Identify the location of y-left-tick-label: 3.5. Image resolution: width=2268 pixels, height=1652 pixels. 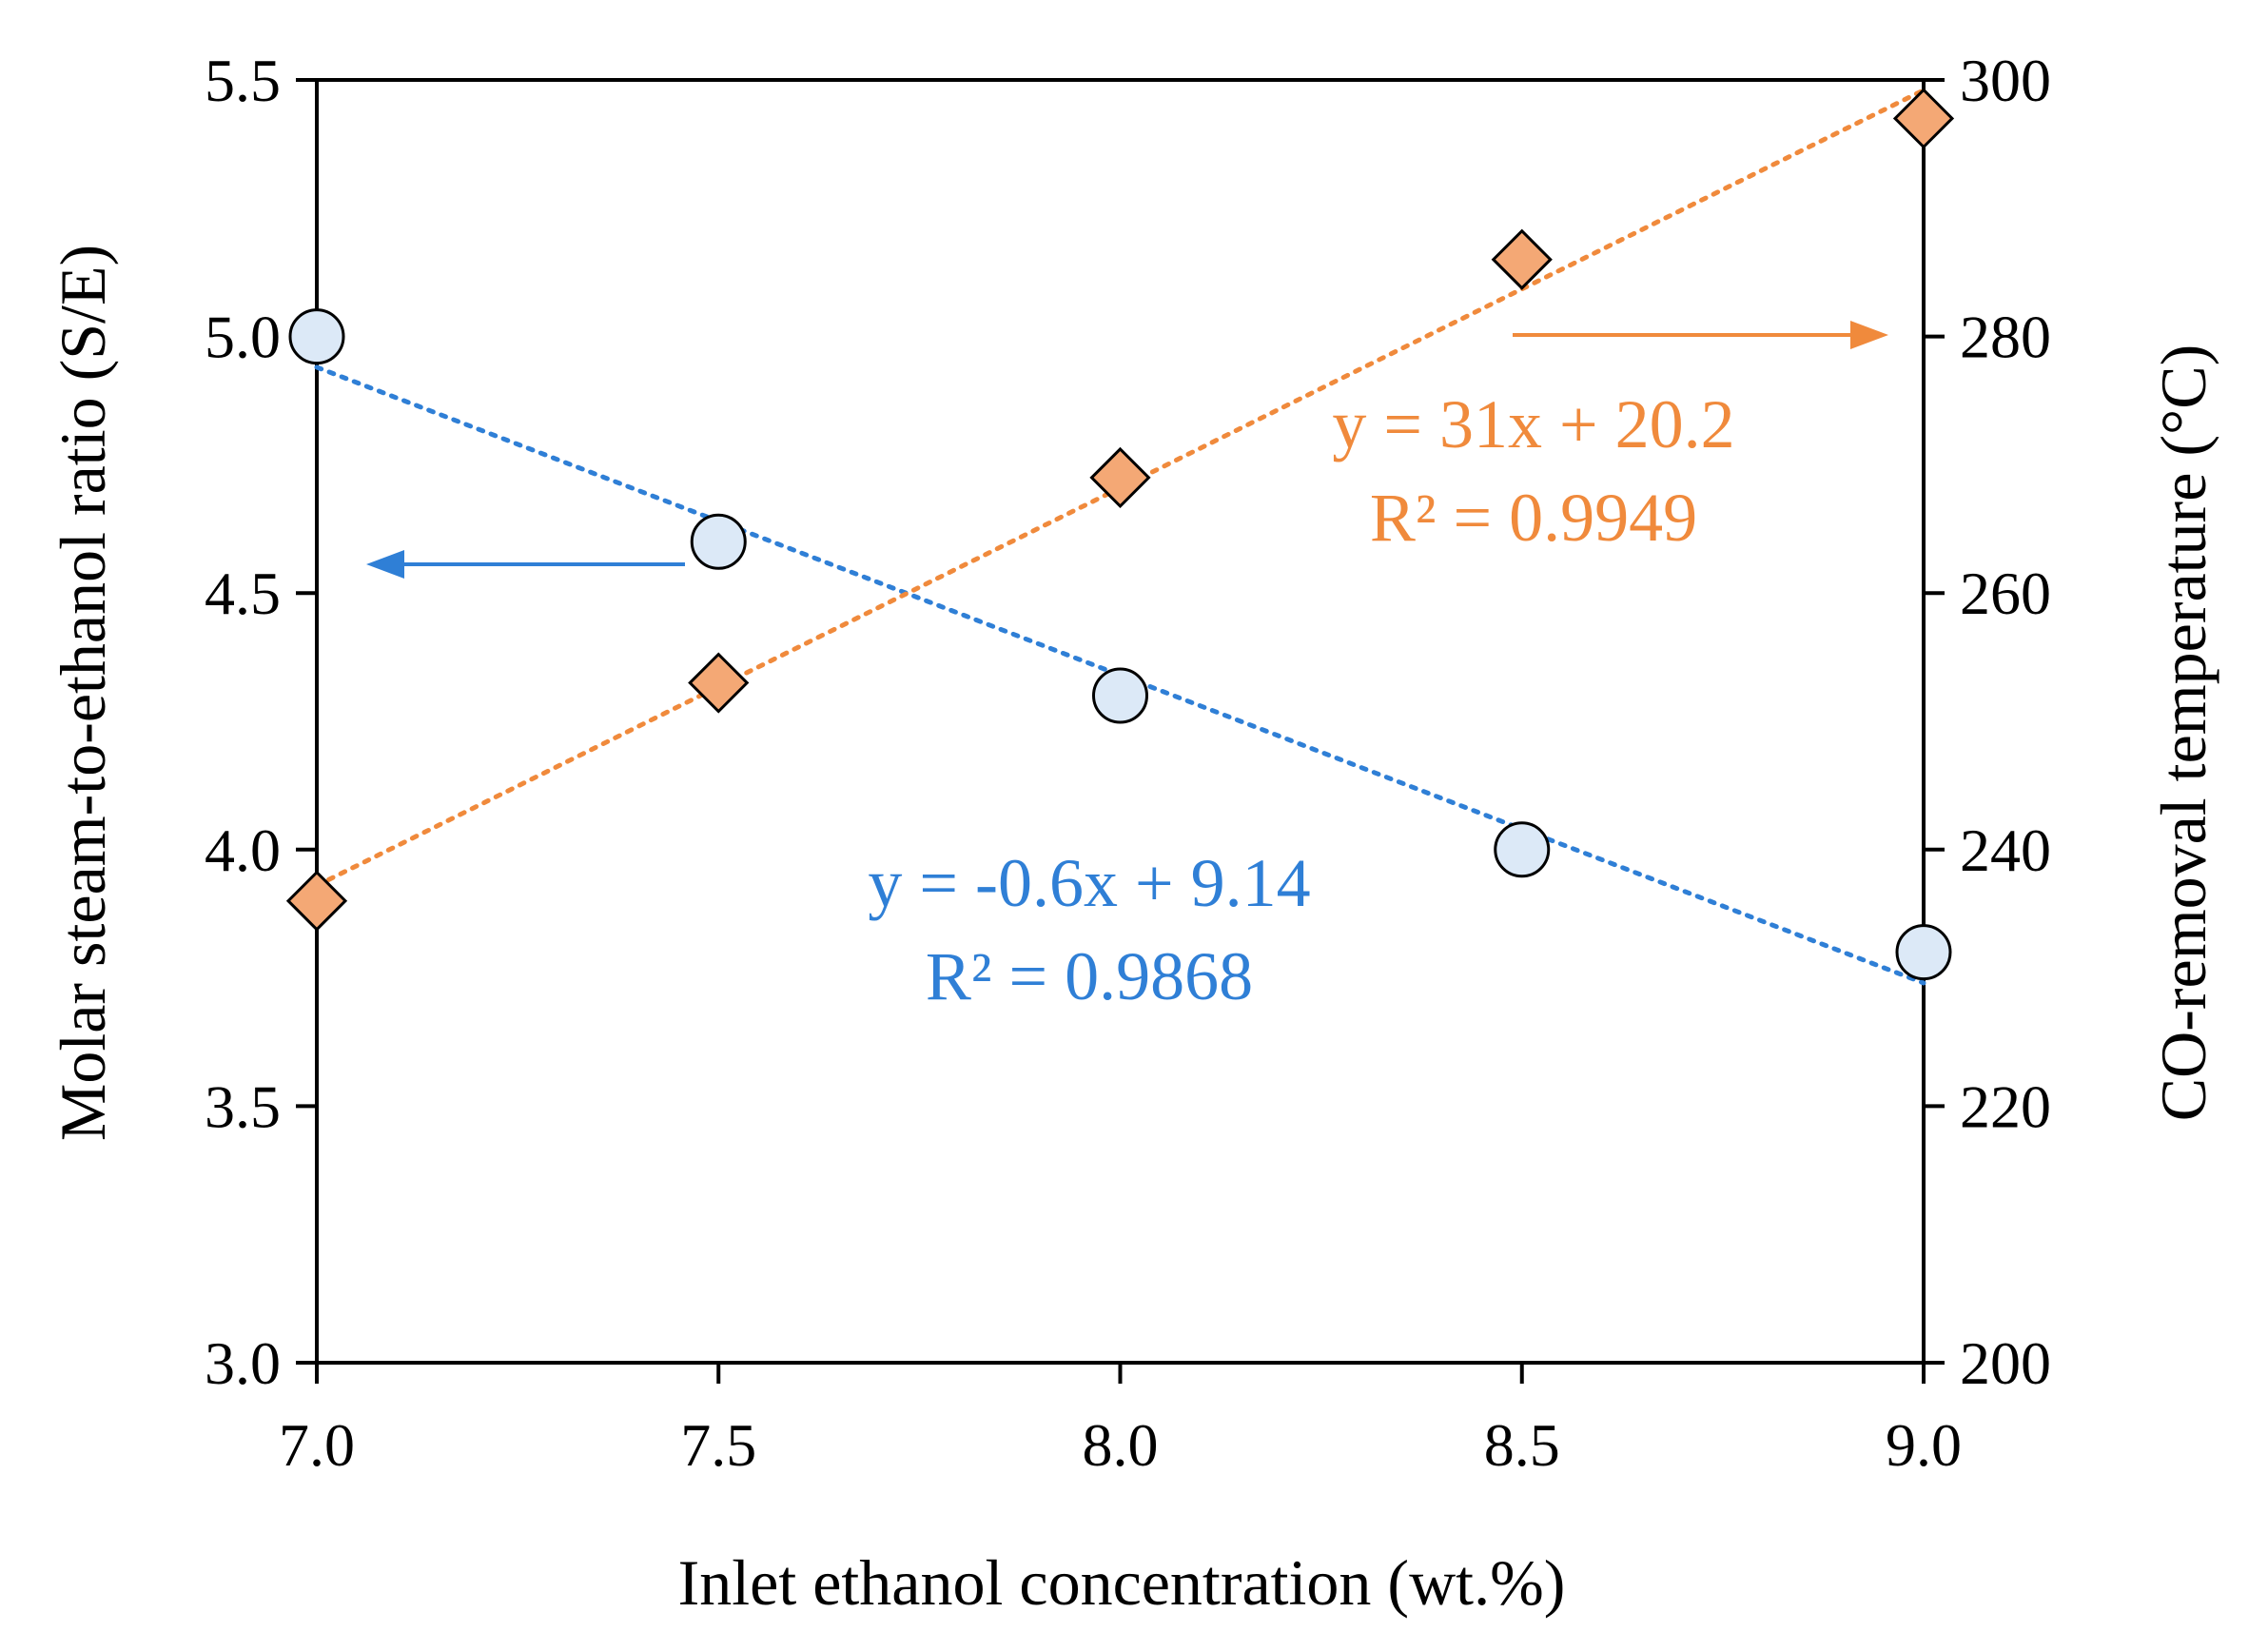
(243, 1106).